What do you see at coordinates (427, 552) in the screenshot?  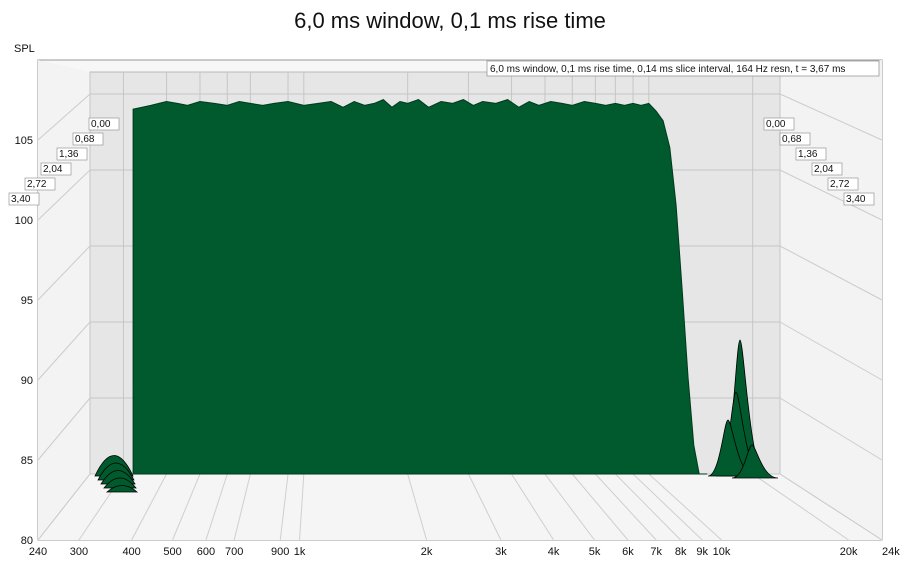 I see `x-tick-label: 2k` at bounding box center [427, 552].